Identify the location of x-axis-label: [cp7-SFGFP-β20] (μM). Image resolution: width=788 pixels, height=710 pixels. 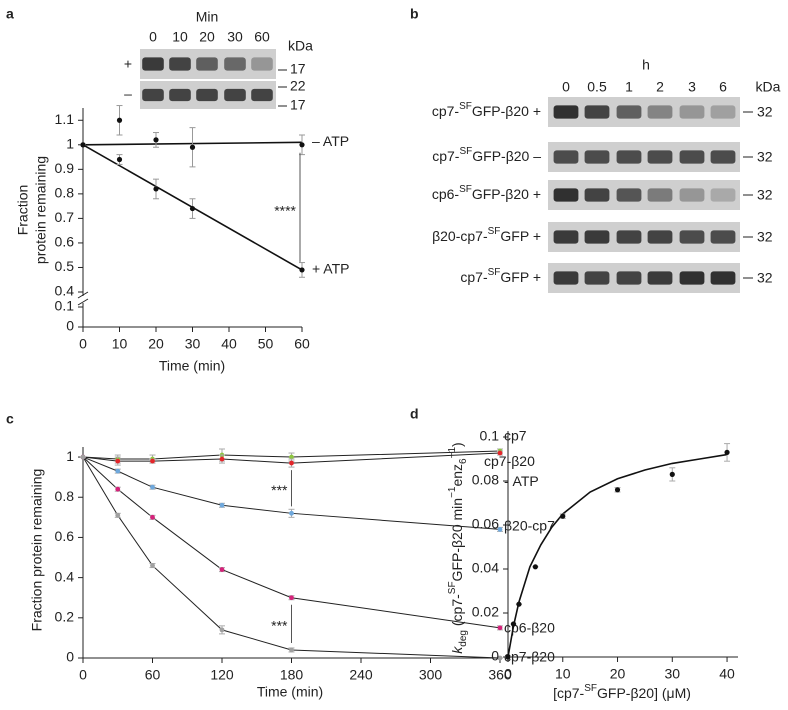
(622, 692).